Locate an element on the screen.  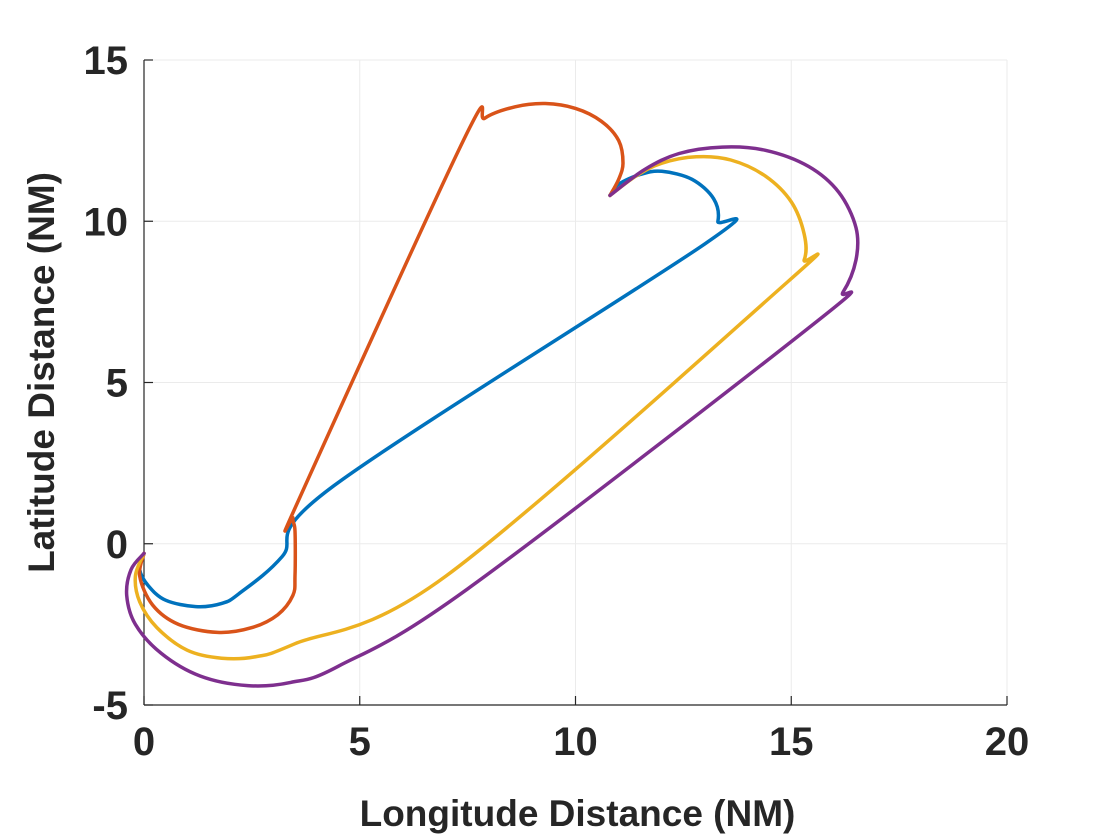
y-tick-label: 0 is located at coordinates (117, 545).